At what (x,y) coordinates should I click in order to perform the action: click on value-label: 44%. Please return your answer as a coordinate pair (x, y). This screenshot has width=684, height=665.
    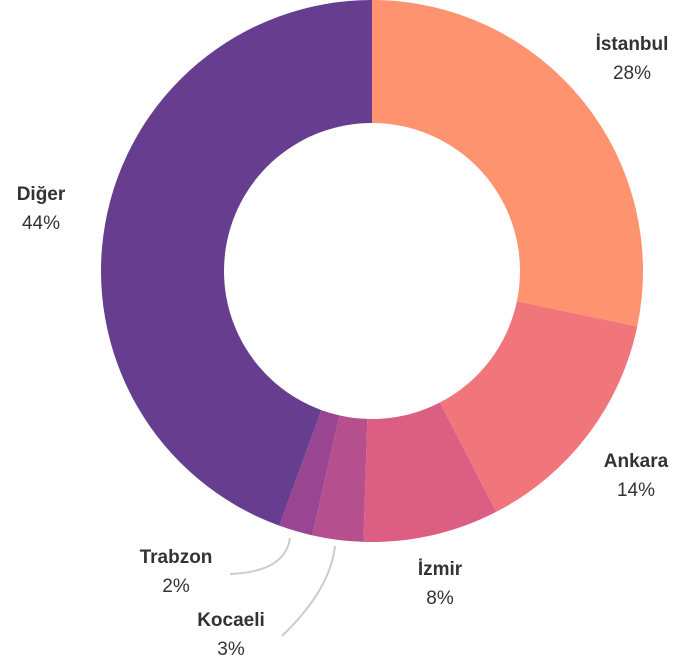
    Looking at the image, I should click on (41, 223).